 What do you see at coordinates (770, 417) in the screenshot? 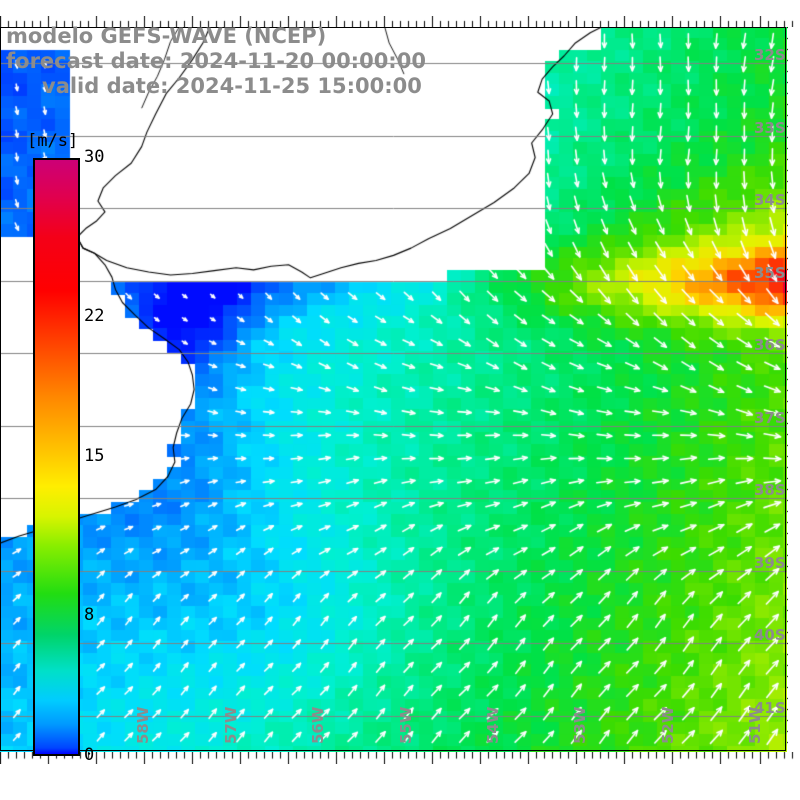
I see `lat-label-37S: 37S` at bounding box center [770, 417].